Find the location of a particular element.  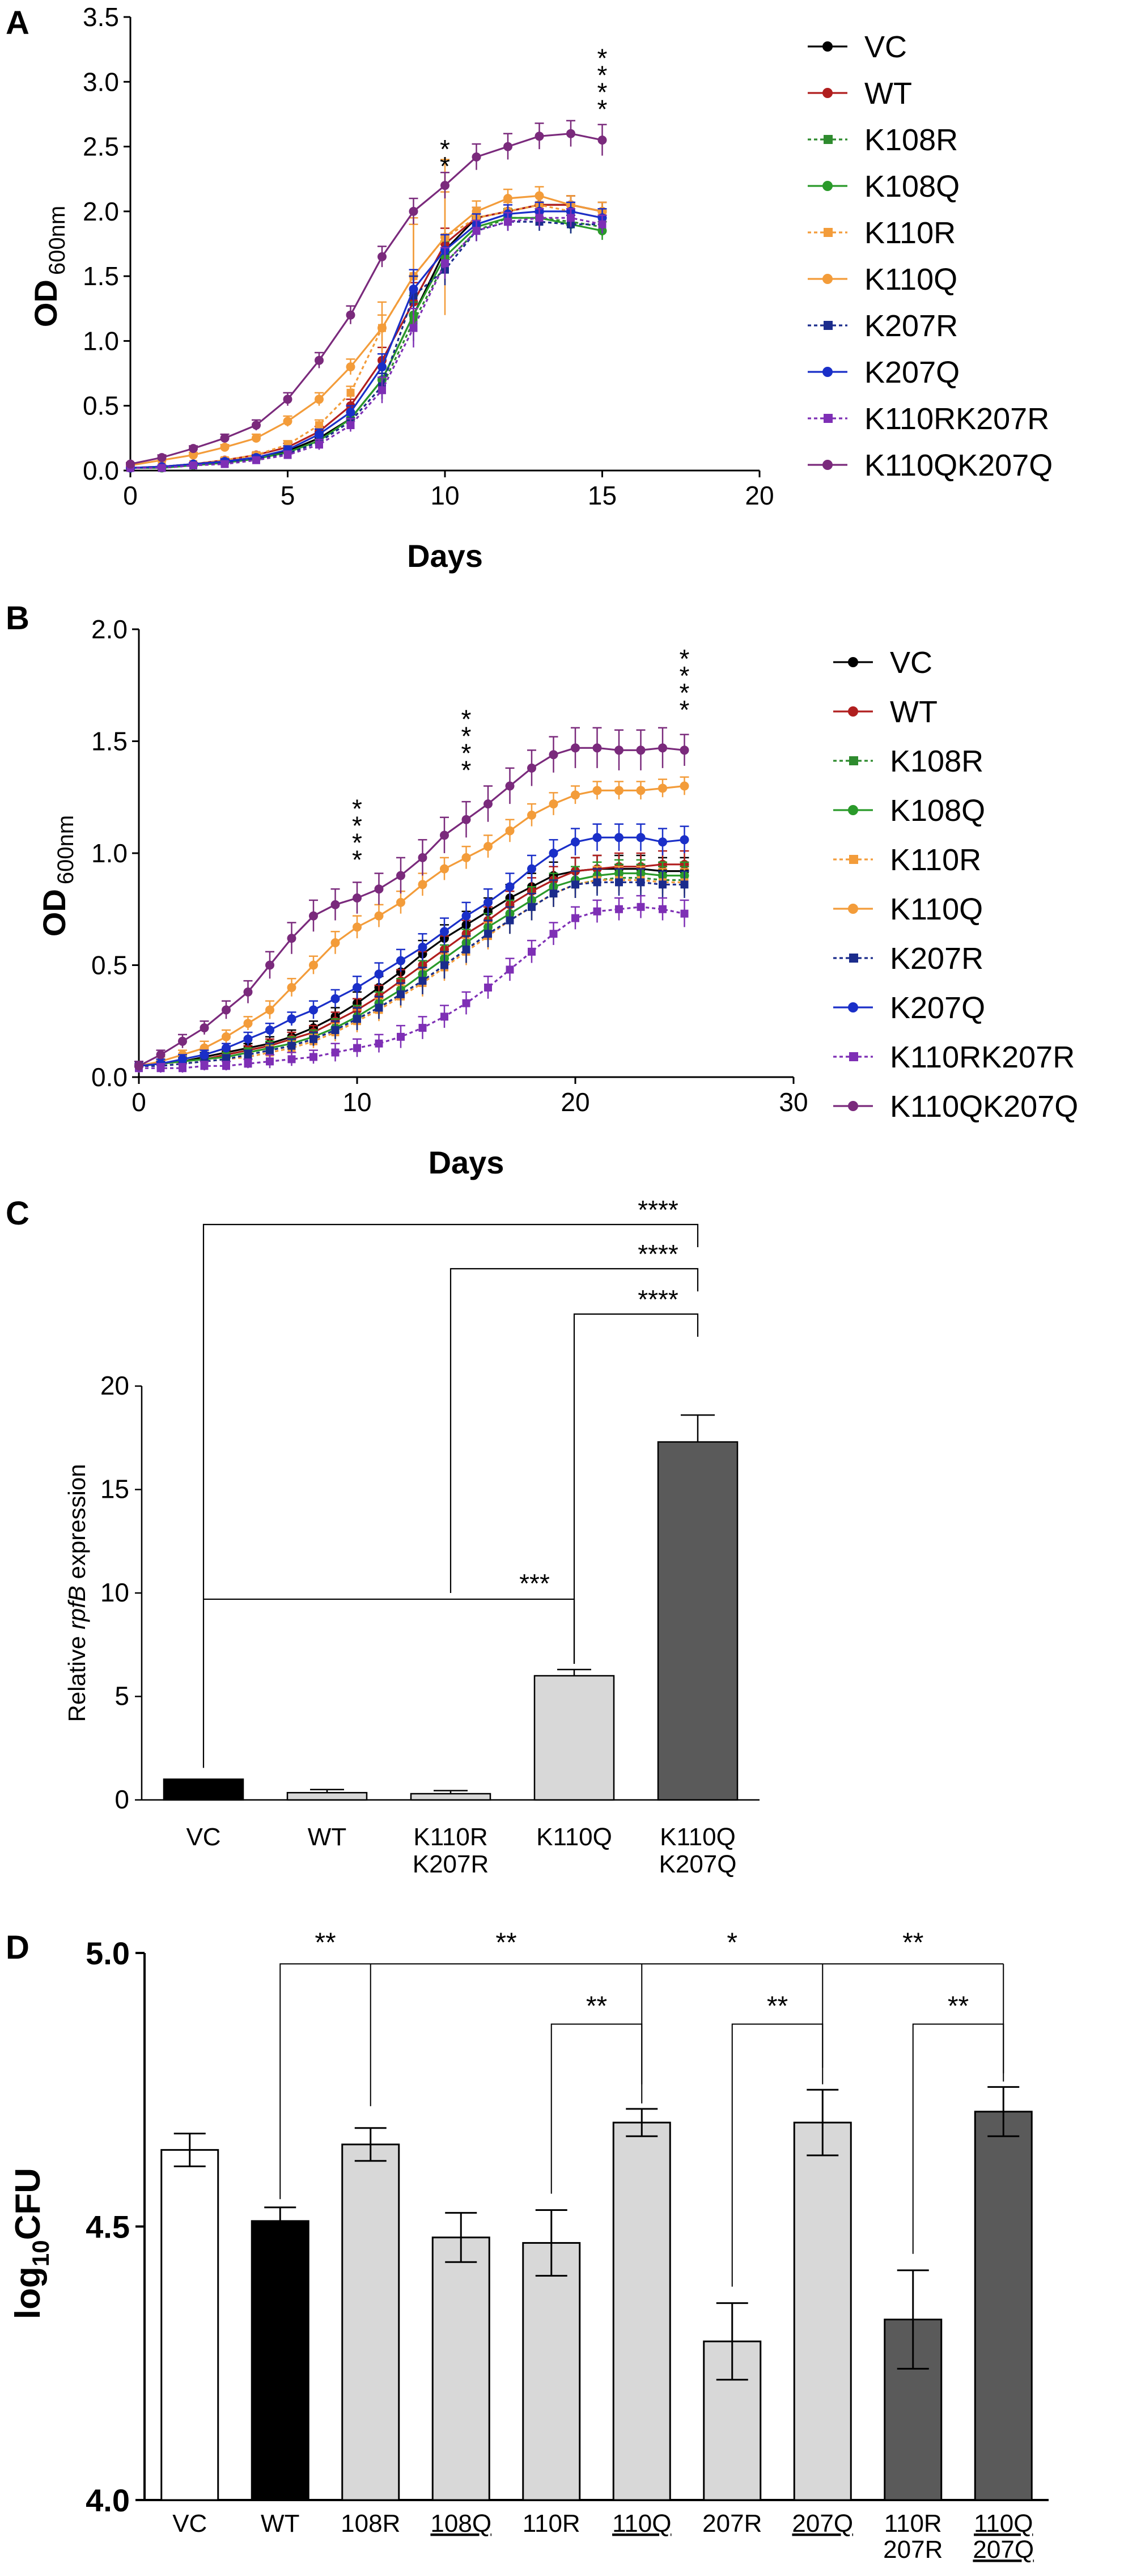

c-category-label: K110Q is located at coordinates (698, 1837).